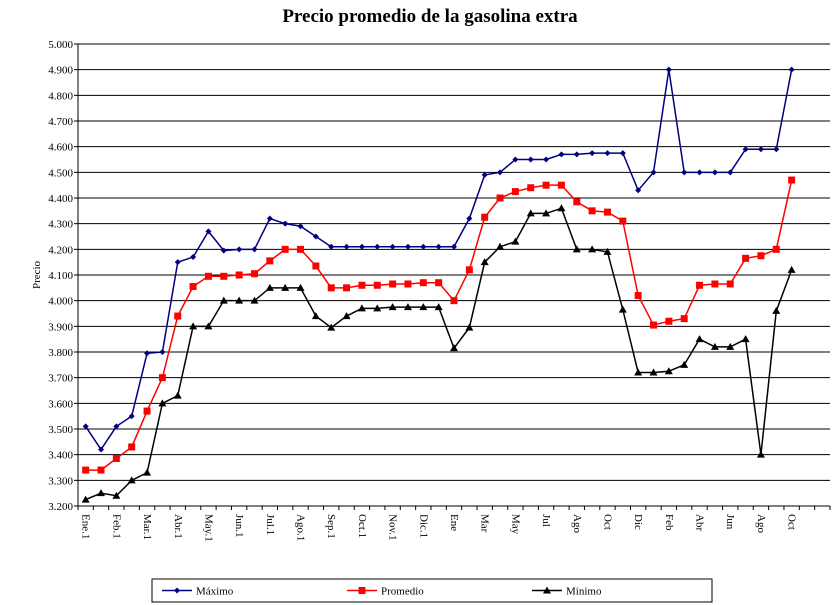 The width and height of the screenshot is (832, 605). Describe the element at coordinates (362, 526) in the screenshot. I see `x-tick-label: Oct.1` at that location.